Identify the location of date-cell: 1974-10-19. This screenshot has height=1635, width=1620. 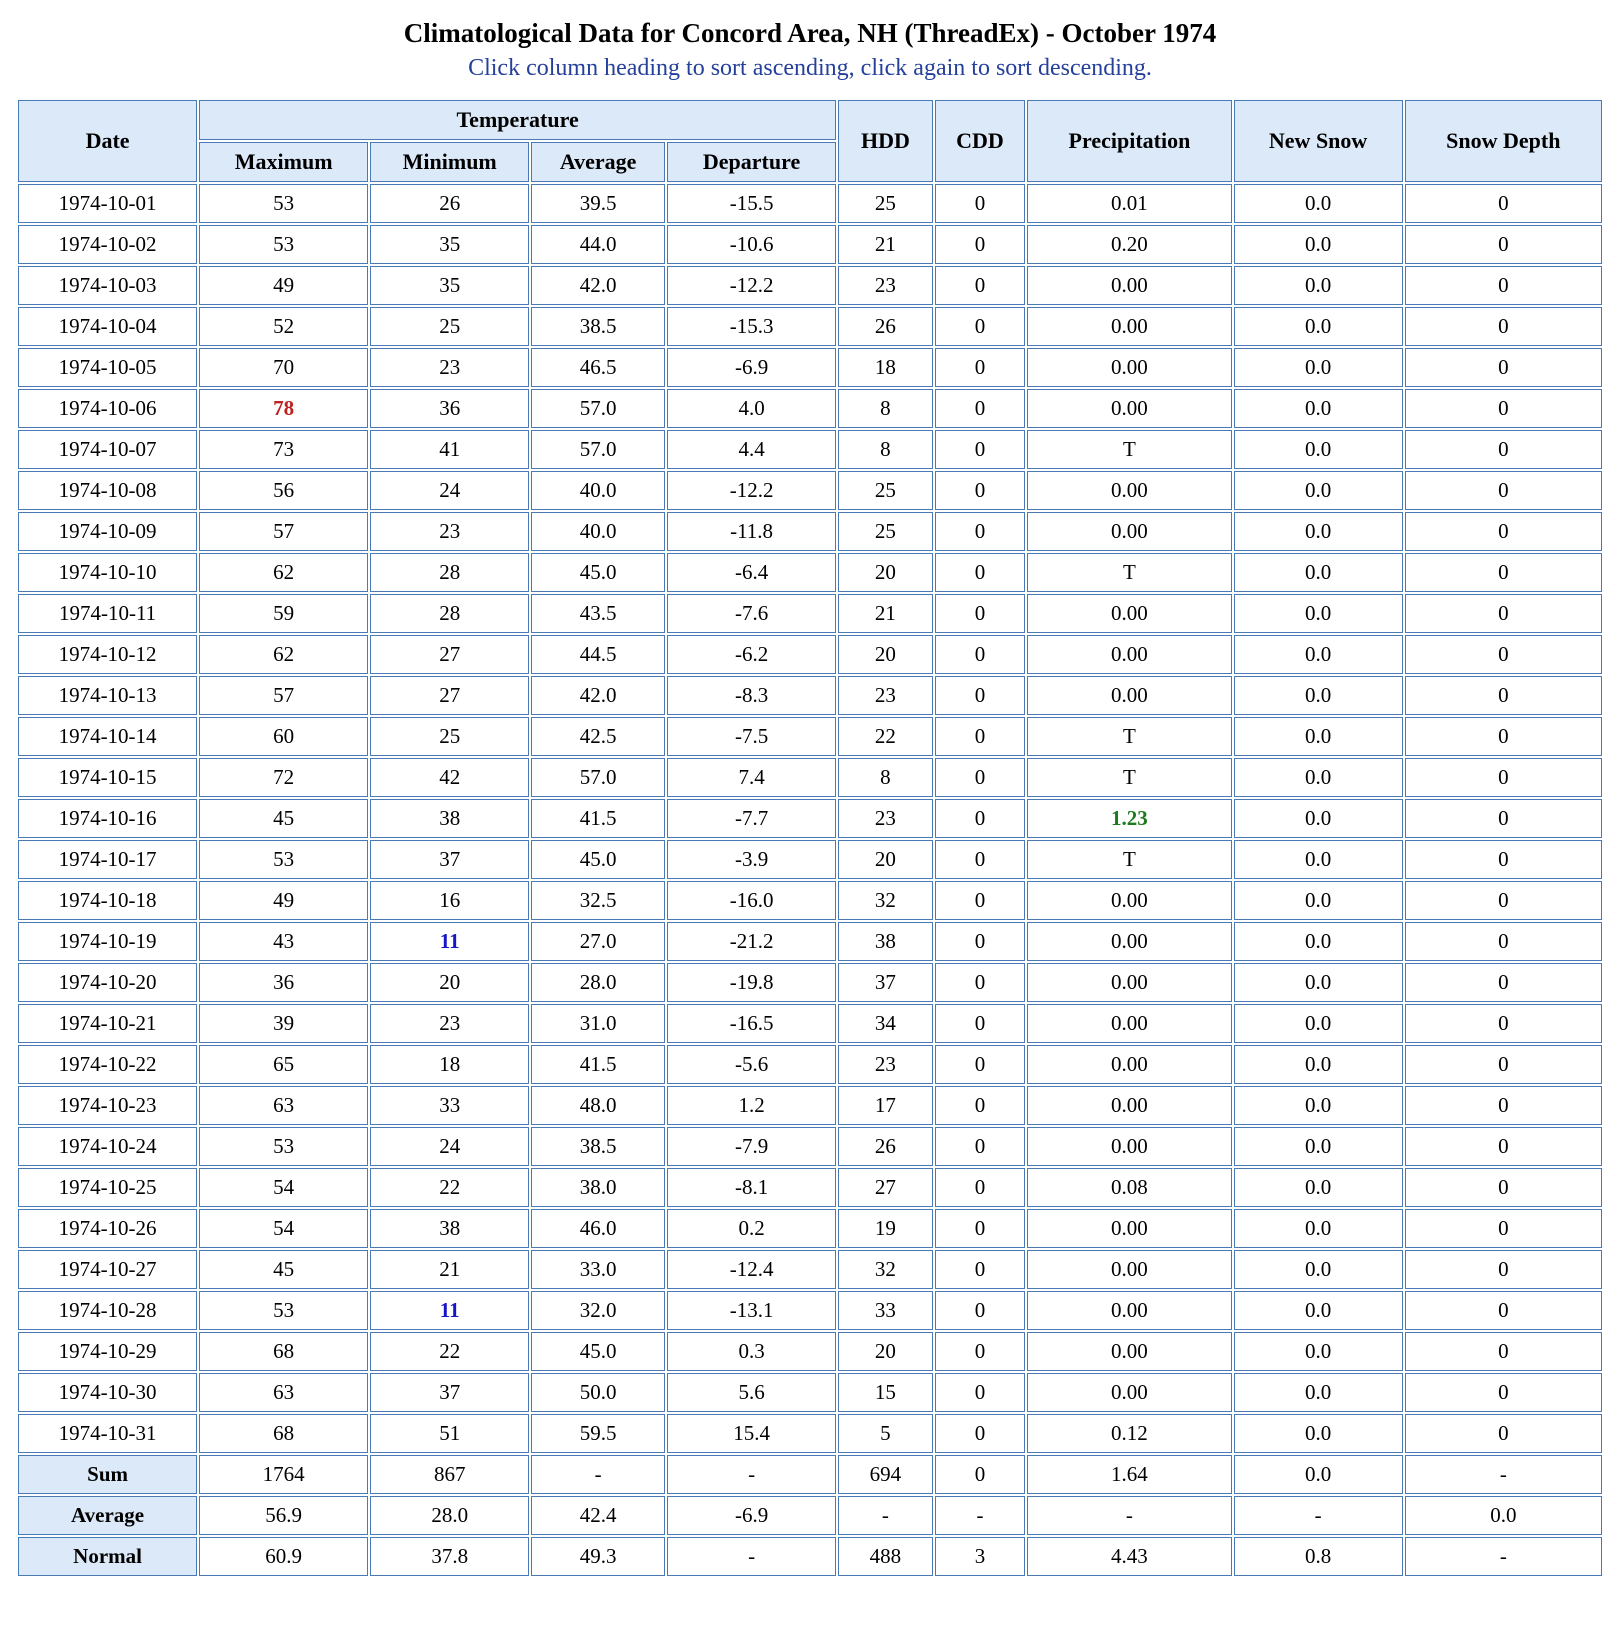
(108, 941).